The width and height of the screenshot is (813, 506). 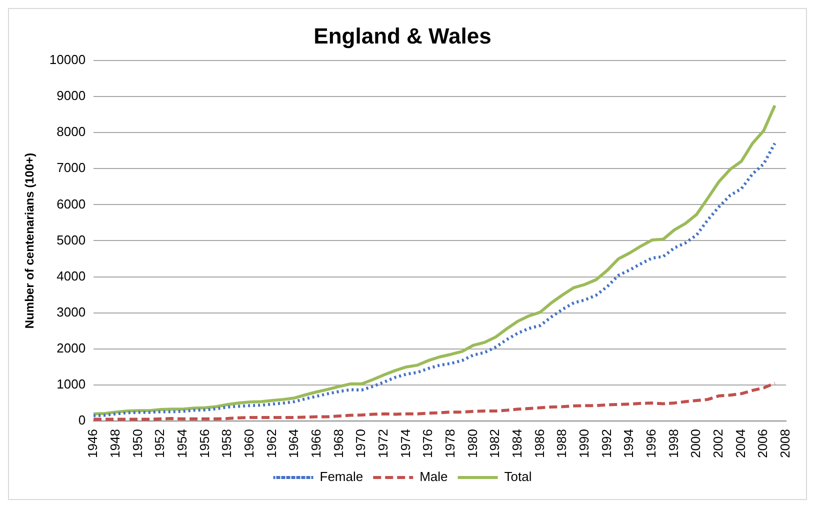 I want to click on y-tick-label: 3000, so click(x=71, y=312).